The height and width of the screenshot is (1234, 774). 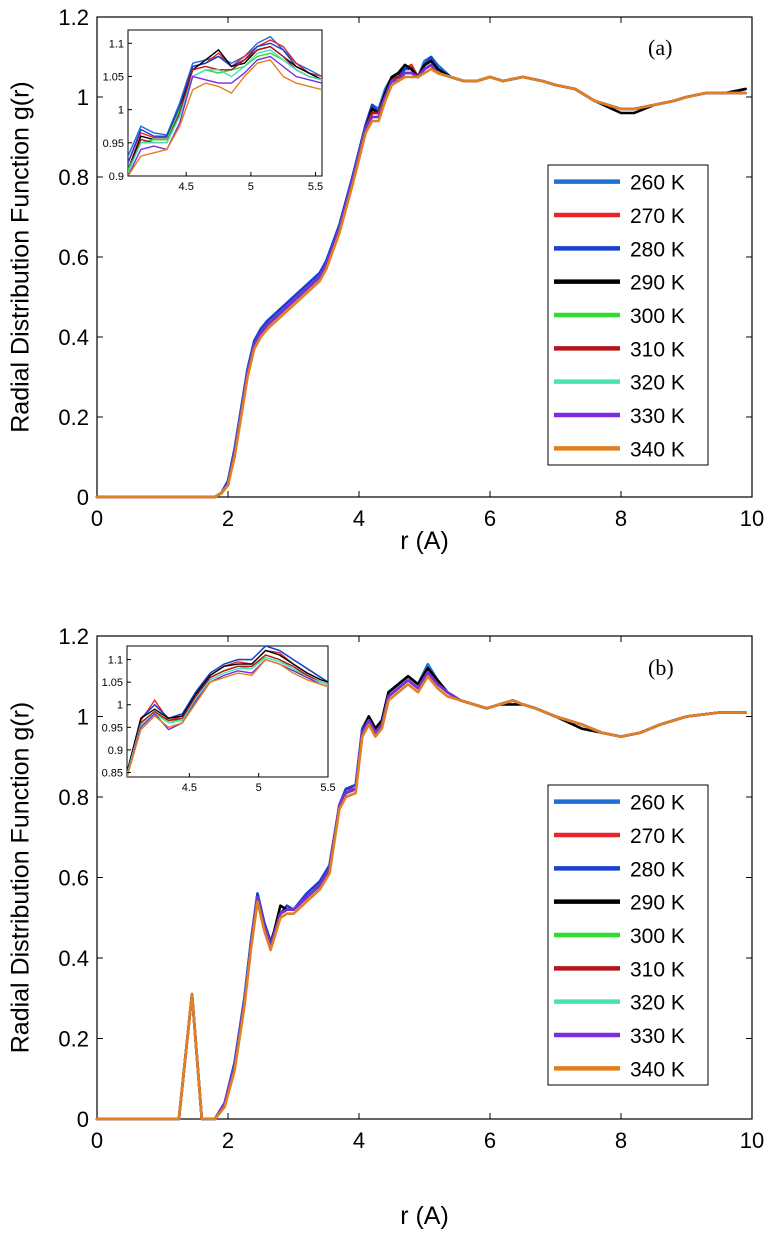 What do you see at coordinates (661, 667) in the screenshot?
I see `panel-label: (b)` at bounding box center [661, 667].